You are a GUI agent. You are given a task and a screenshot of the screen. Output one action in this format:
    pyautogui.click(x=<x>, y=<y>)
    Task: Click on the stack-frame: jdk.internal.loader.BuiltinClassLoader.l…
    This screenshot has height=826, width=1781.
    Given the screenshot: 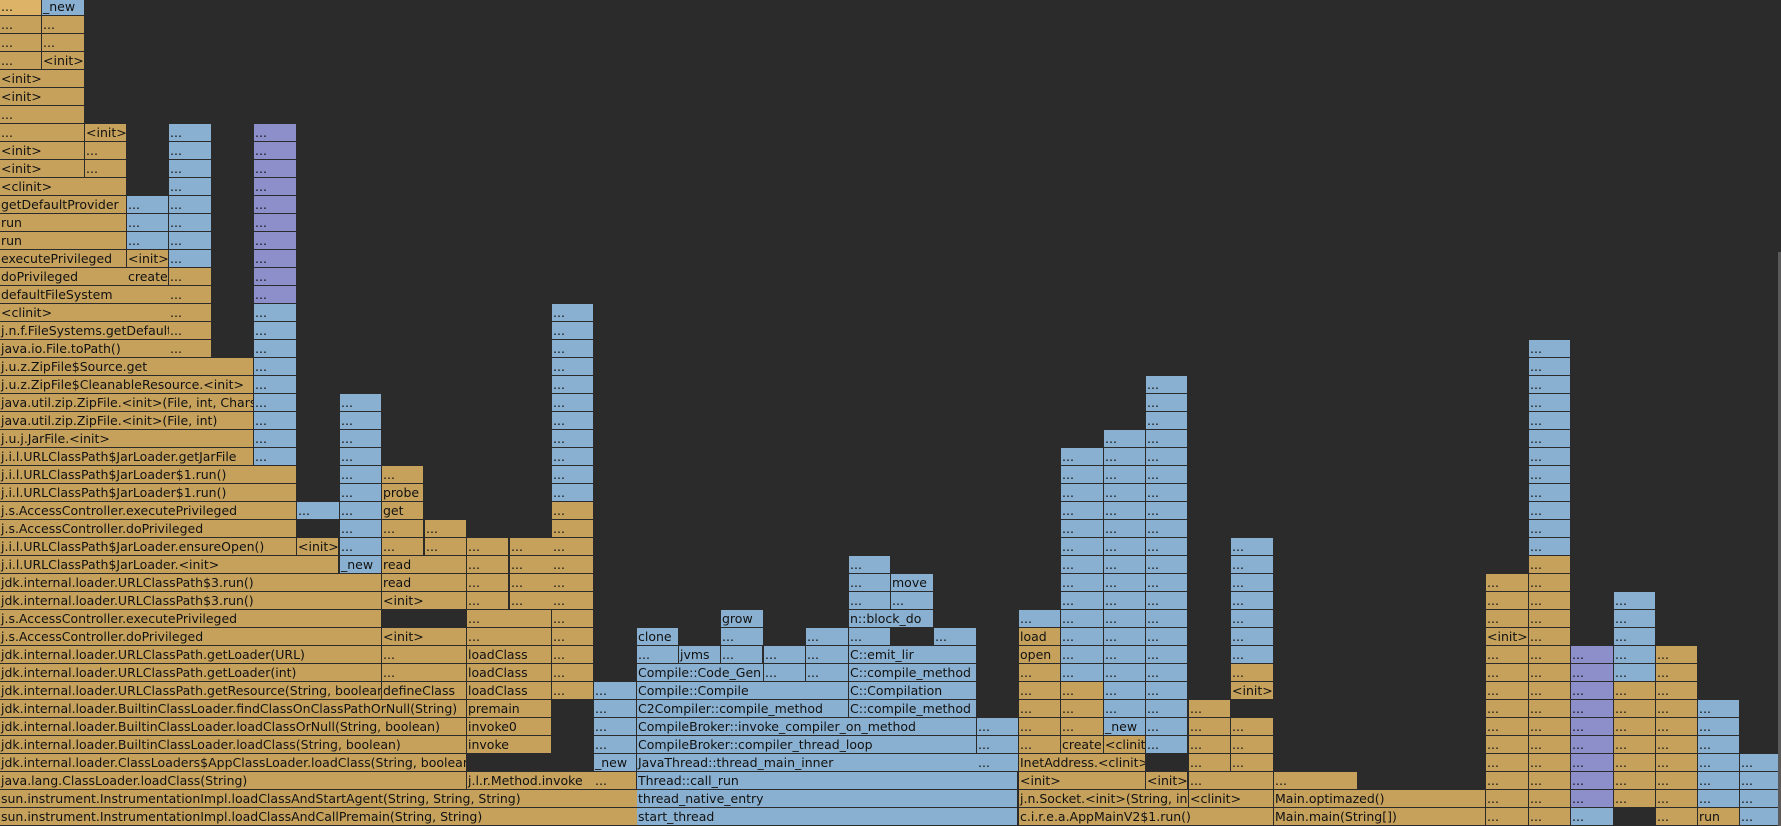 What is the action you would take?
    pyautogui.click(x=233, y=745)
    